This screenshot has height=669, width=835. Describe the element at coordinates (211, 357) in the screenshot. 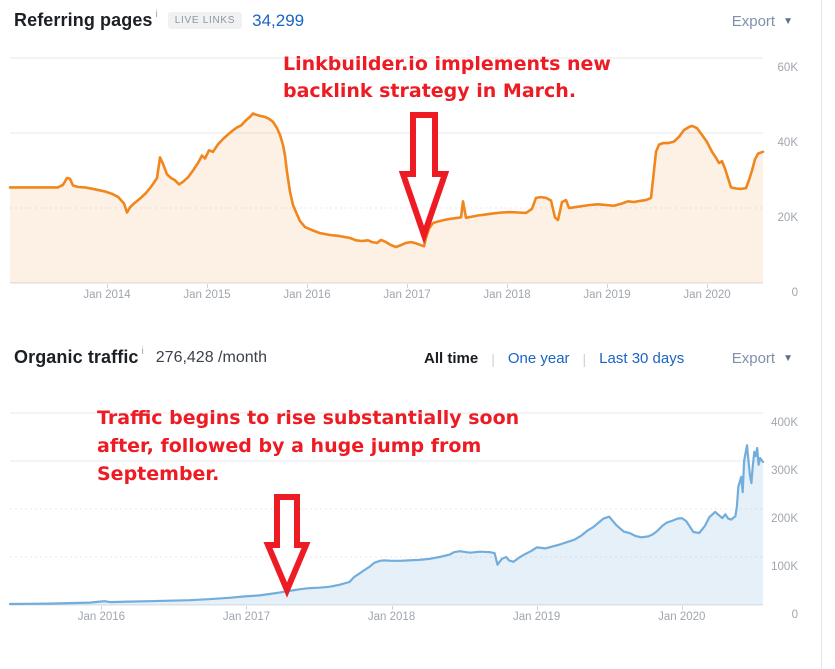

I see `organic-traffic-value: 276,428 /month` at that location.